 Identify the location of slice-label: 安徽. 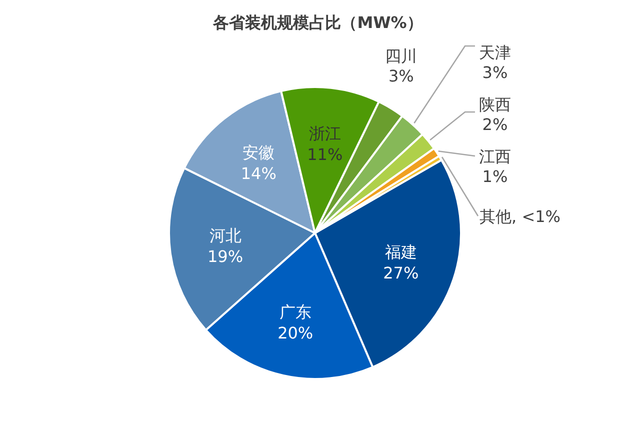
(258, 152).